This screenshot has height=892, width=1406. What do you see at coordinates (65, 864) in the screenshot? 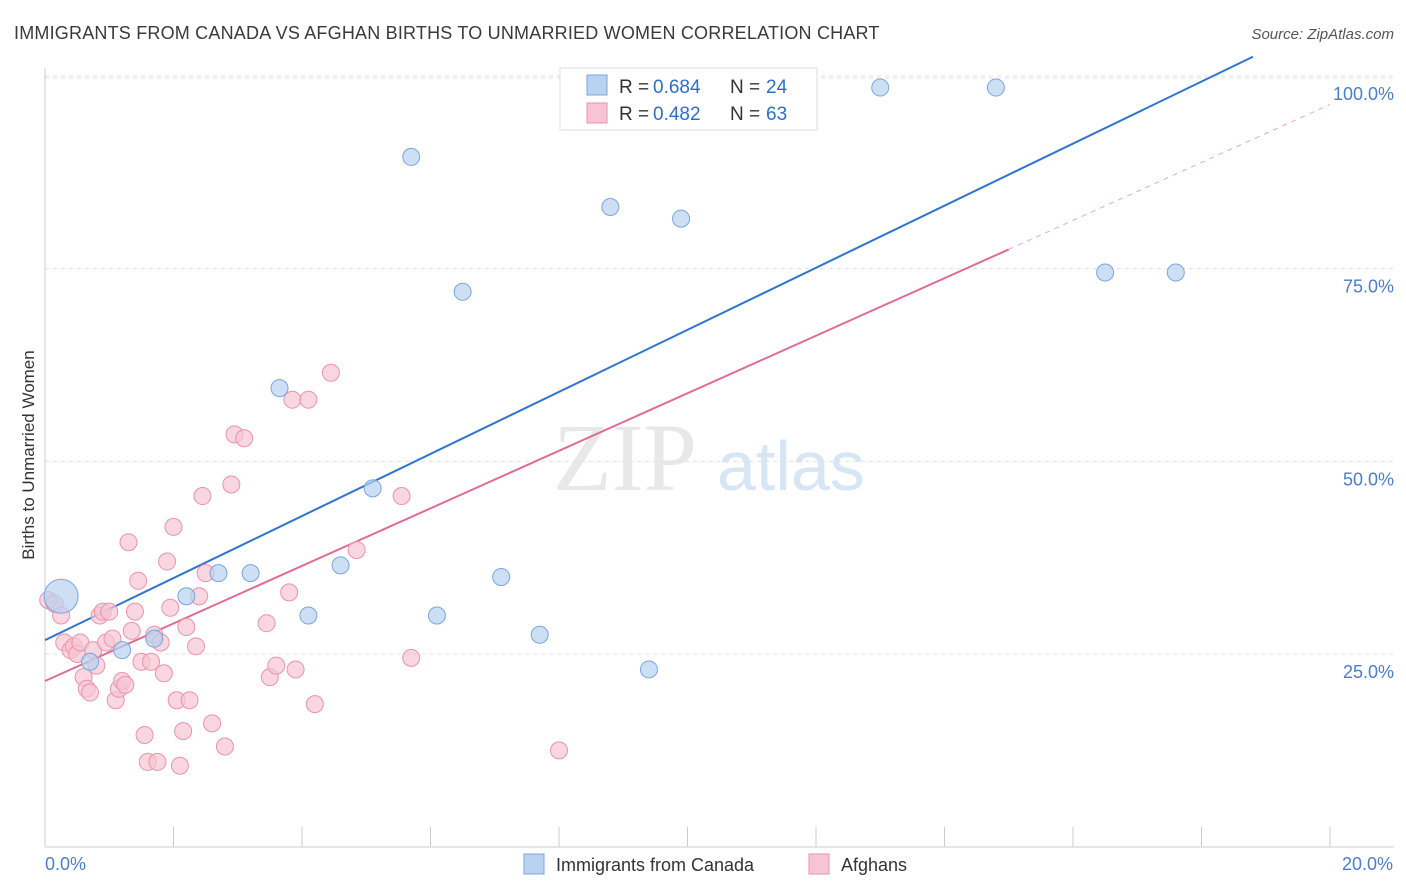
I see `x-tick-label: 0.0%` at bounding box center [65, 864].